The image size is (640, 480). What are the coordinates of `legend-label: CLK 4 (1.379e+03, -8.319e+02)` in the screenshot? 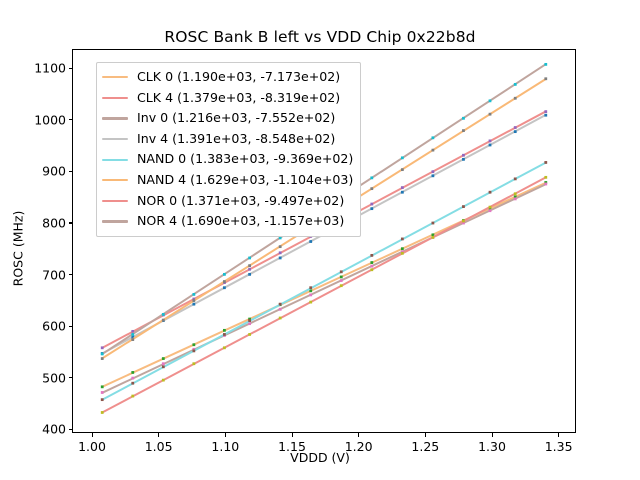 It's located at (239, 97).